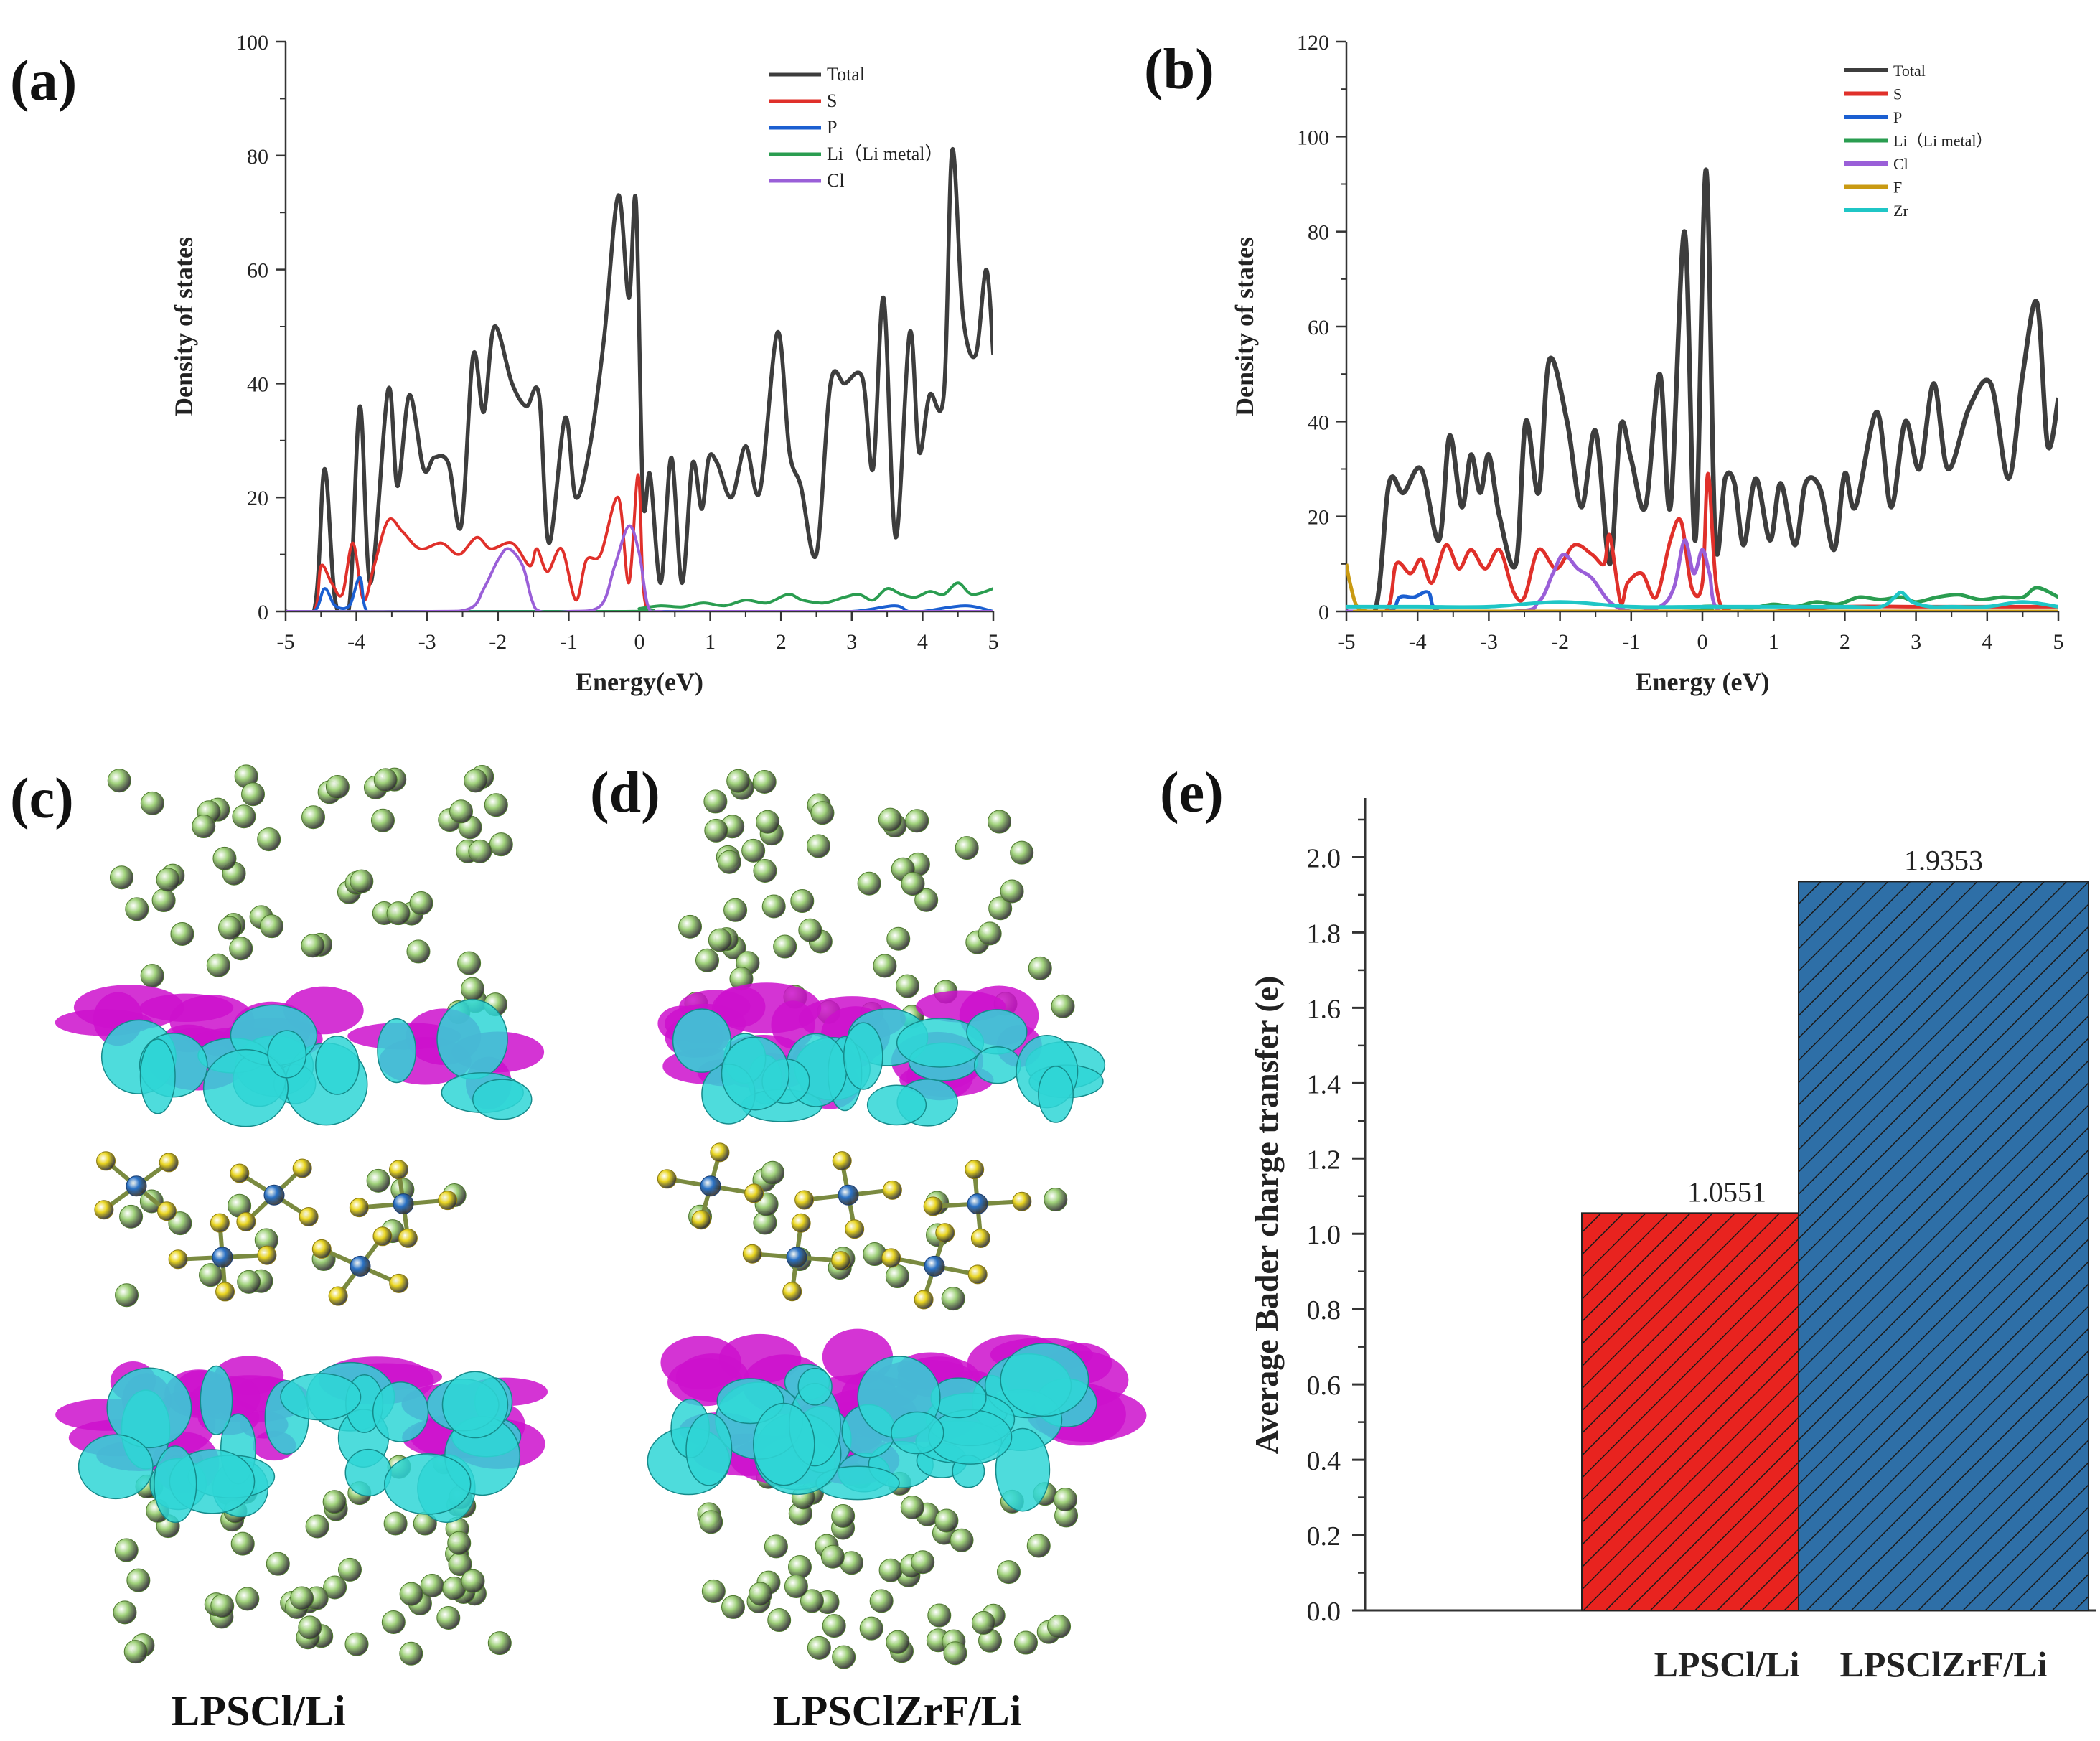  What do you see at coordinates (1560, 642) in the screenshot?
I see `x-tick-label: -2` at bounding box center [1560, 642].